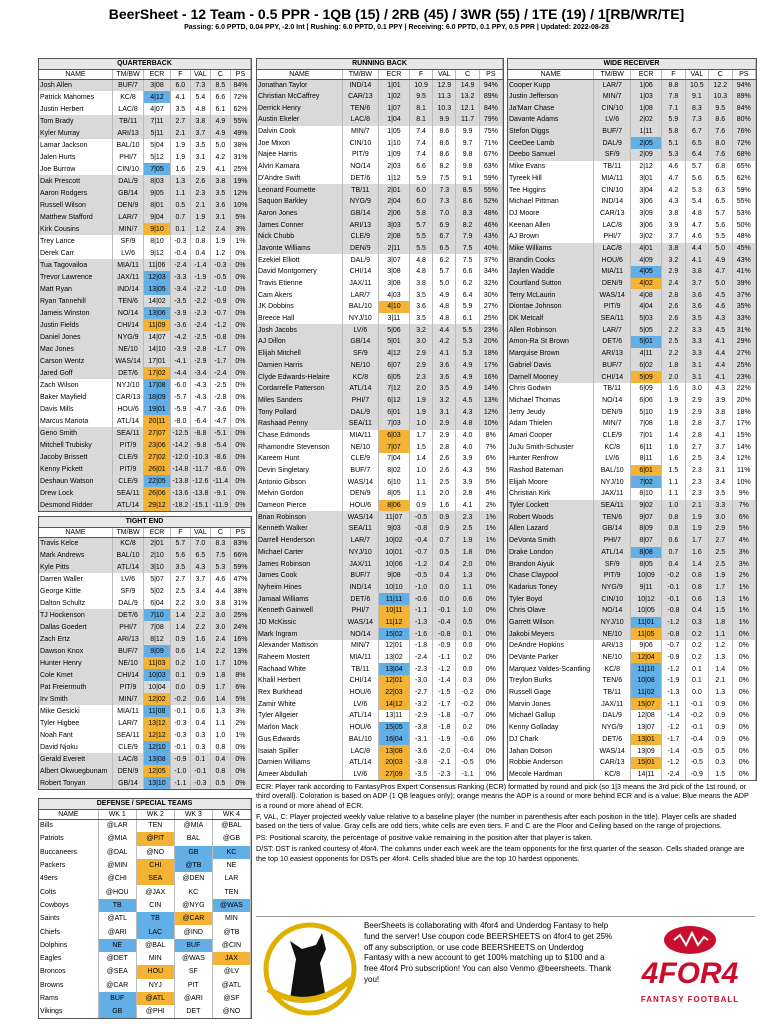  What do you see at coordinates (632, 295) in the screenshot?
I see `row: Terry McLaurin WAS/14 4|08 2.8 3.6 4.5 37%` at bounding box center [632, 295].